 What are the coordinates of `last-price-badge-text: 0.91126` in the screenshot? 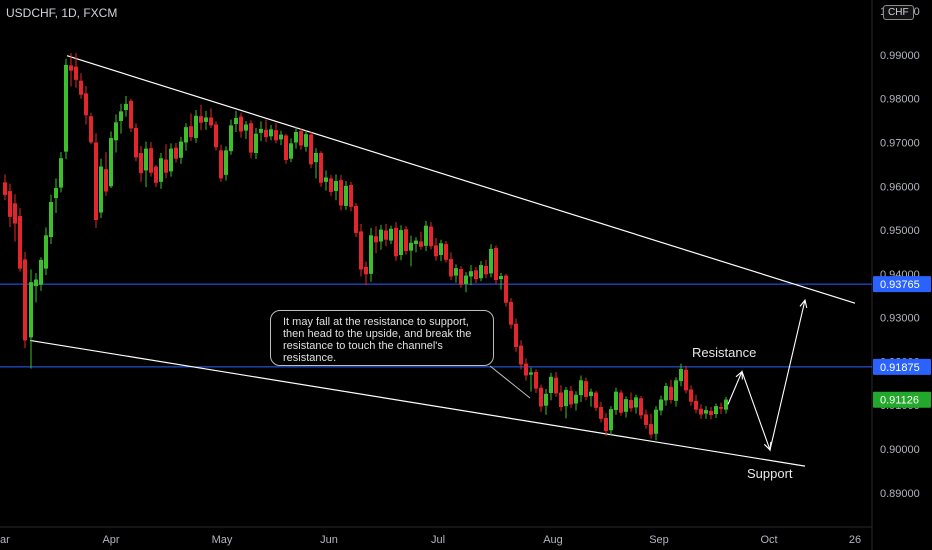 It's located at (899, 401).